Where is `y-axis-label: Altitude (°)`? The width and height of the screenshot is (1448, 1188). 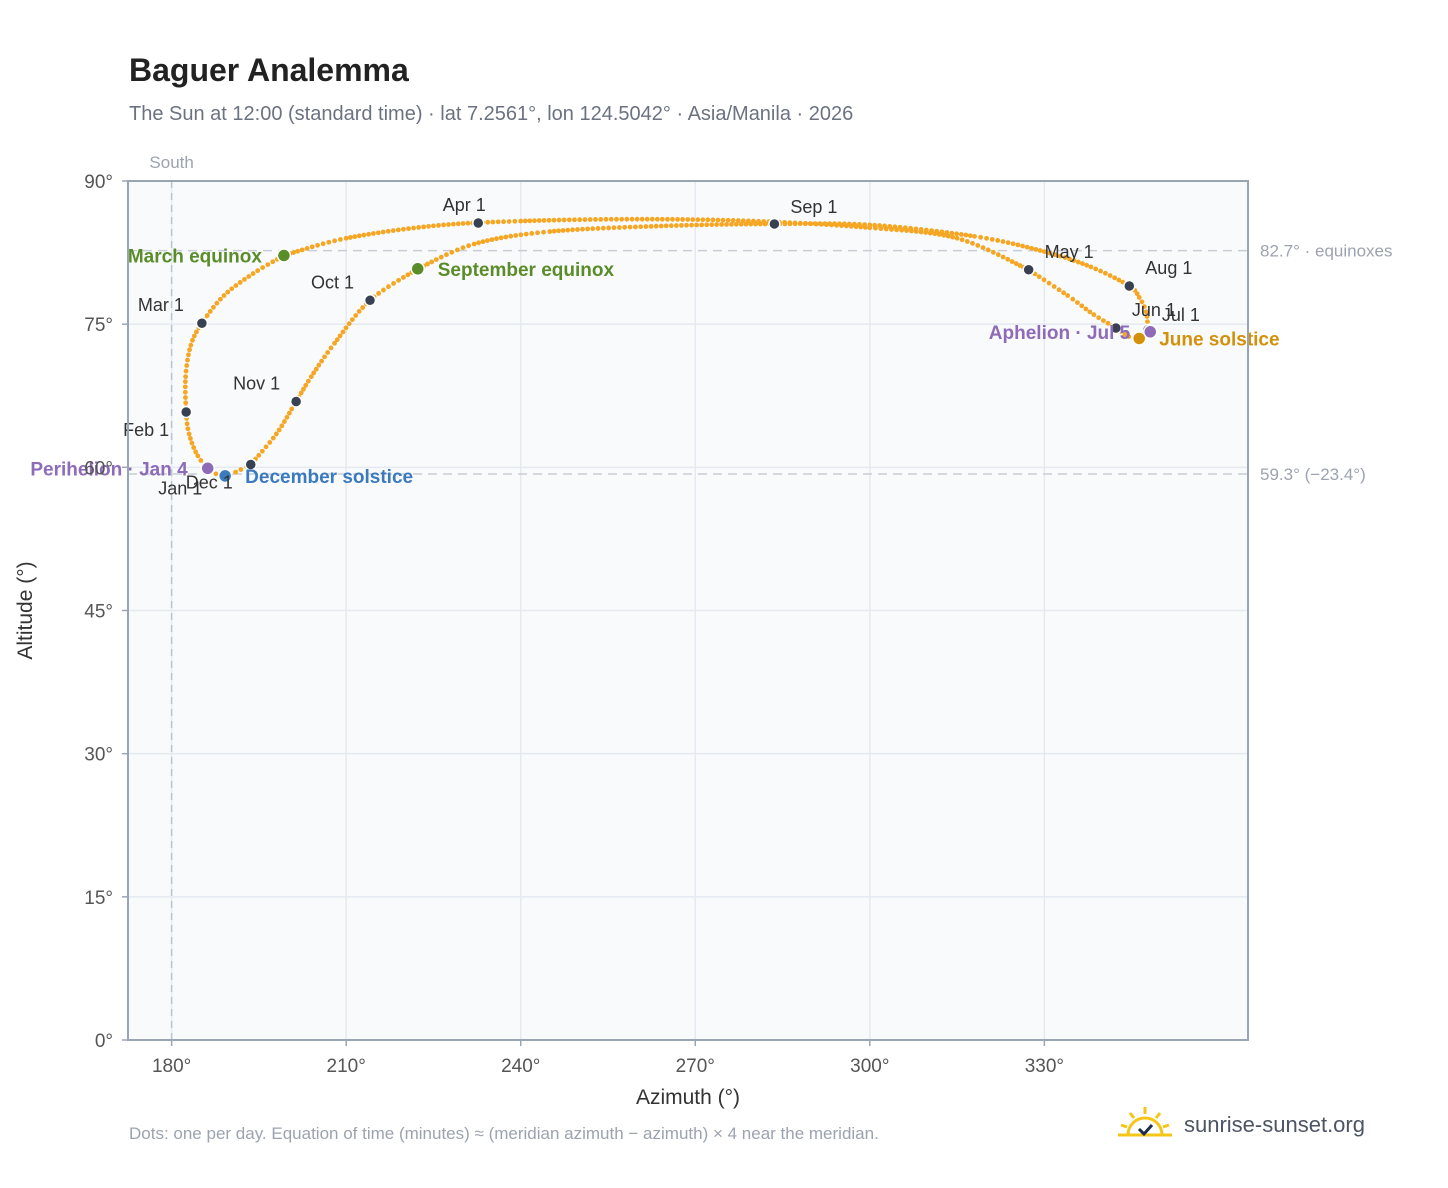 y-axis-label: Altitude (°) is located at coordinates (25, 610).